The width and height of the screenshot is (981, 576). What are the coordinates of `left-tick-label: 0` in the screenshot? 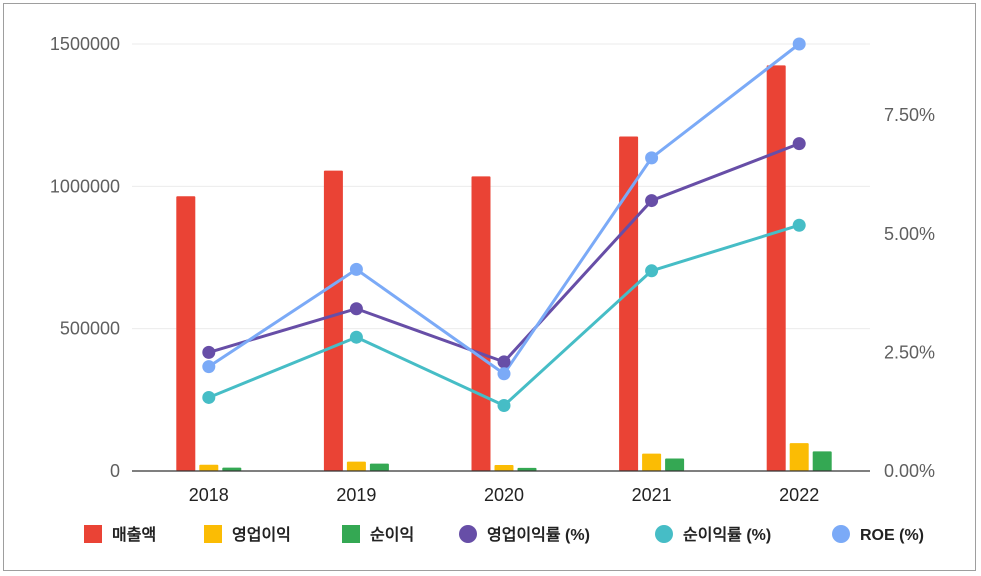 It's located at (115, 471).